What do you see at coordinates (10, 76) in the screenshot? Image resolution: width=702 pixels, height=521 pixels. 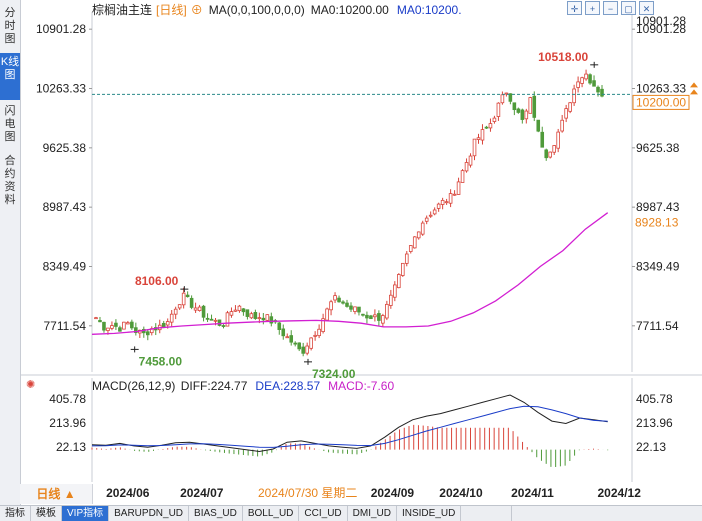 I see `side-tab-1: K线图` at bounding box center [10, 76].